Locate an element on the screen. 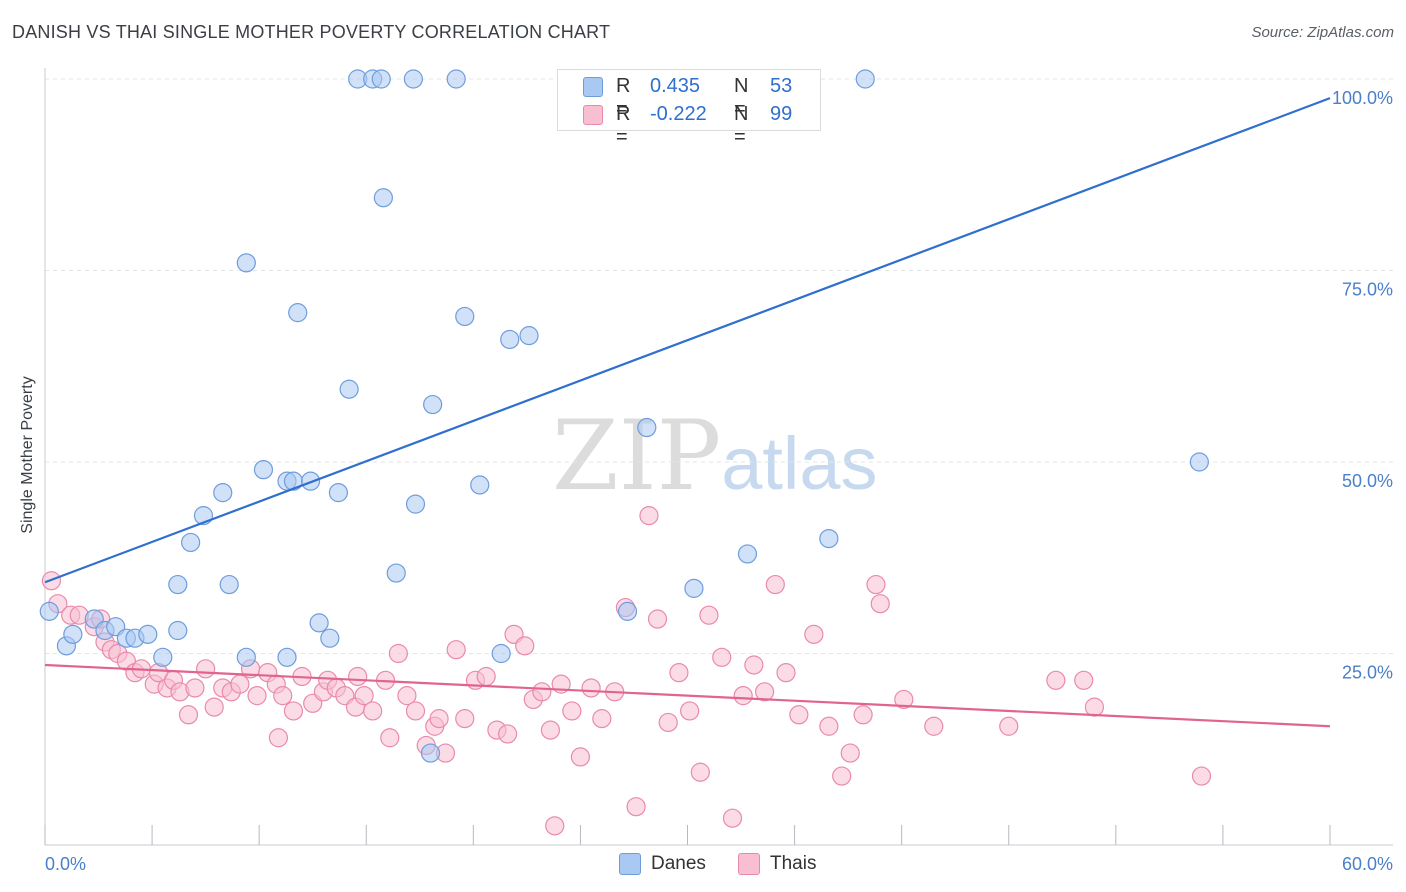  legend-label: Thais is located at coordinates (793, 863).